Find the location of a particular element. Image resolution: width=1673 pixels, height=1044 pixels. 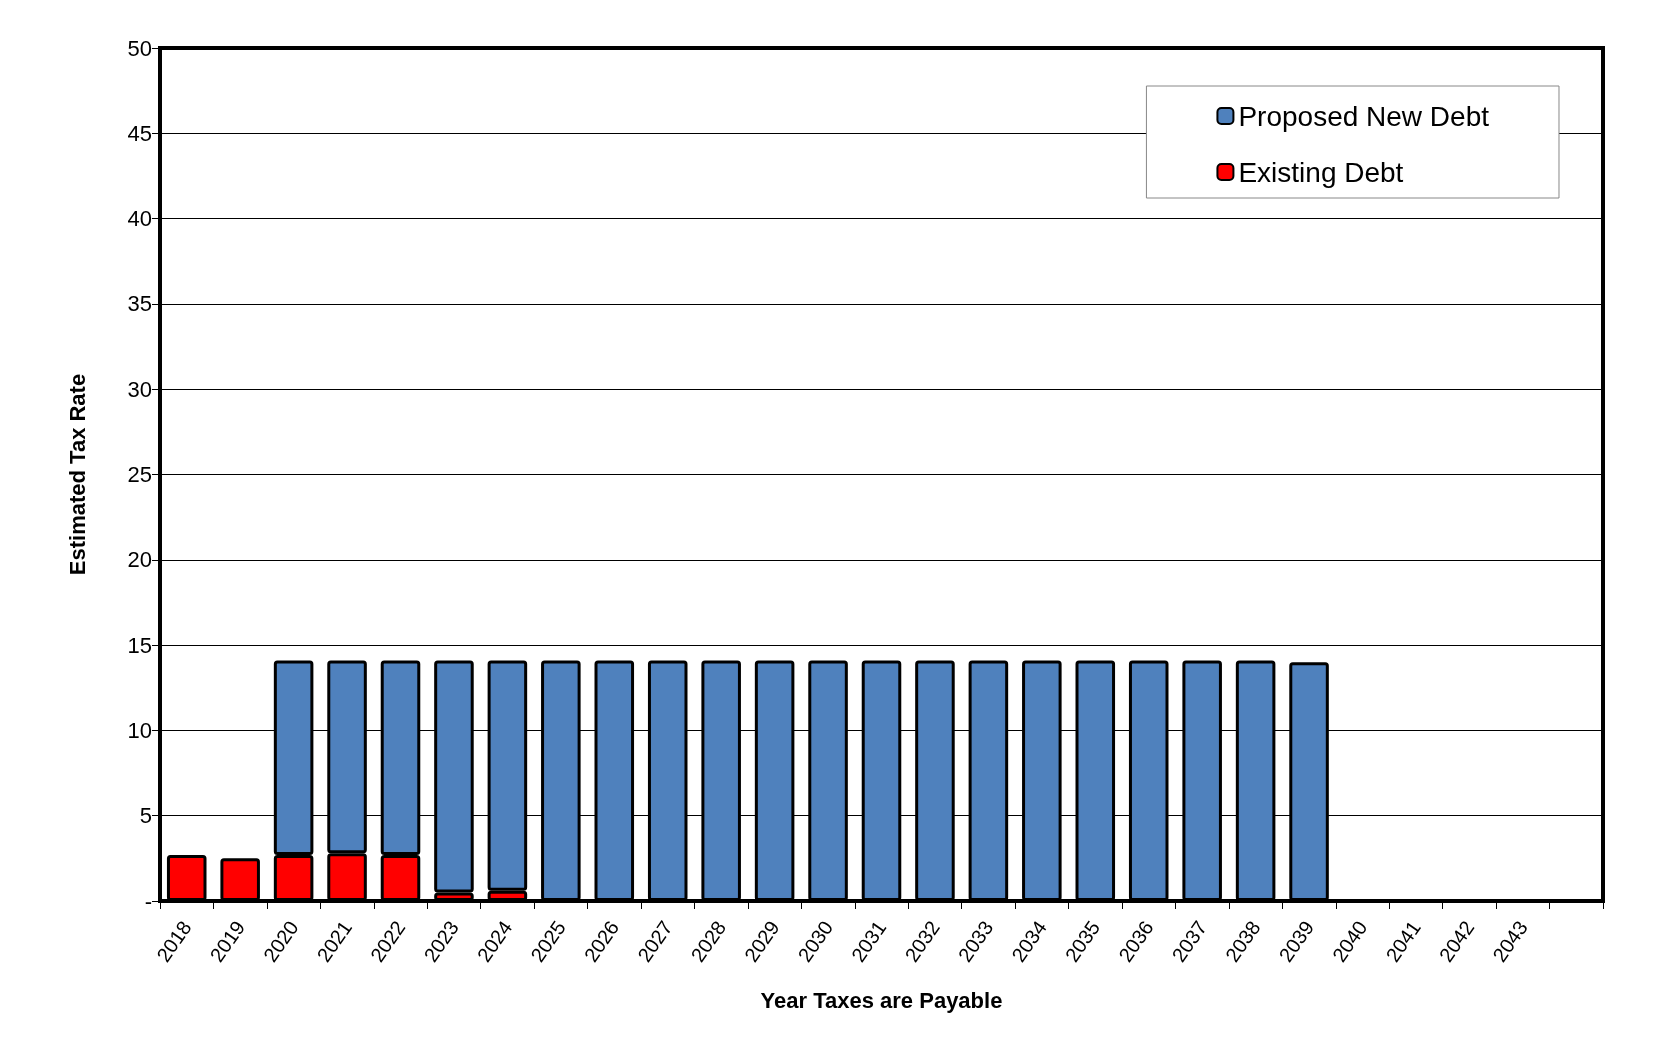

y-tick-label: 10 is located at coordinates (139, 730).